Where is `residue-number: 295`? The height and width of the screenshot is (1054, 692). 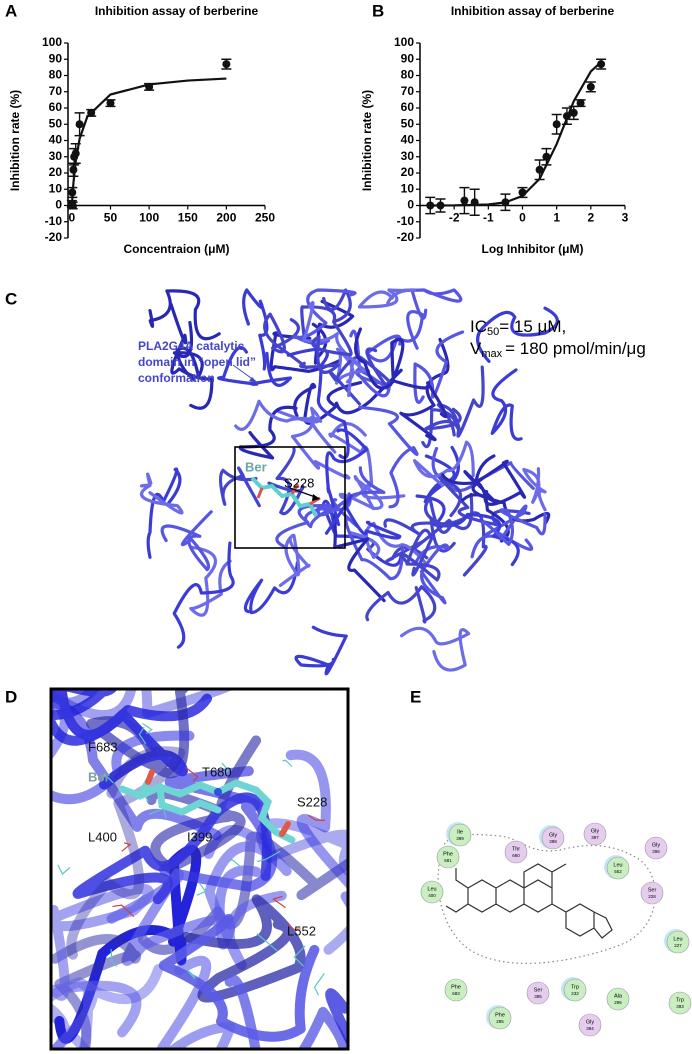
residue-number: 295 is located at coordinates (500, 1021).